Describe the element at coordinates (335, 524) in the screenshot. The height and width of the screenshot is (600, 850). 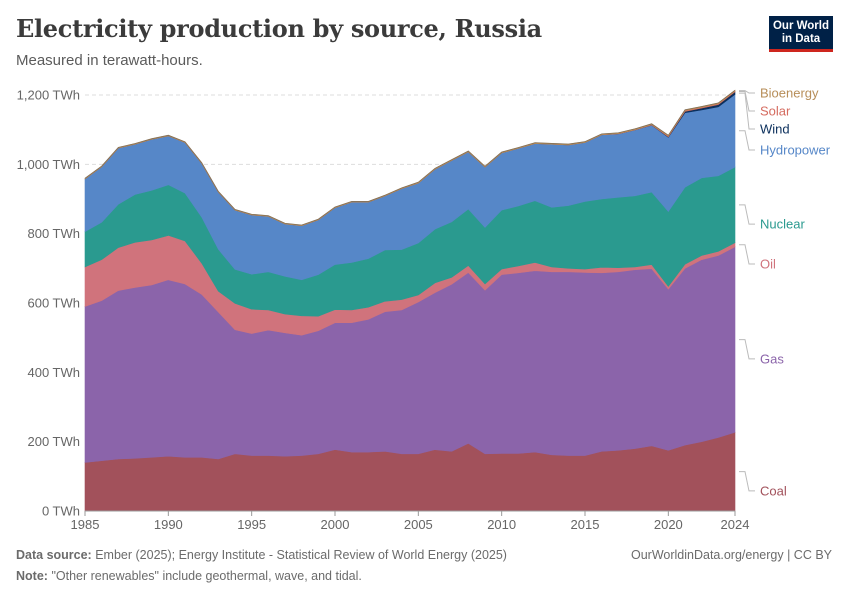
I see `x-tick-label: 2000` at that location.